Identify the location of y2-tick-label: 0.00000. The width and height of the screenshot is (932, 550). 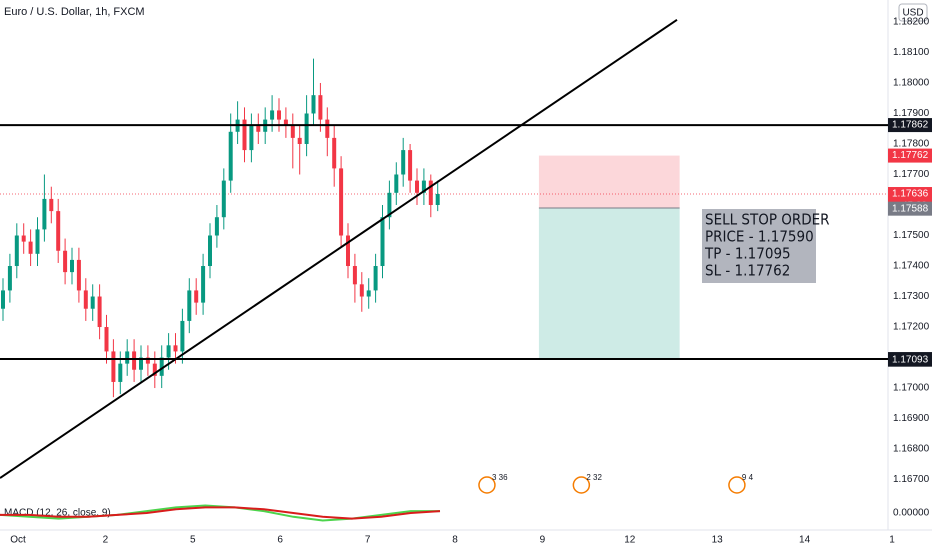
(911, 513).